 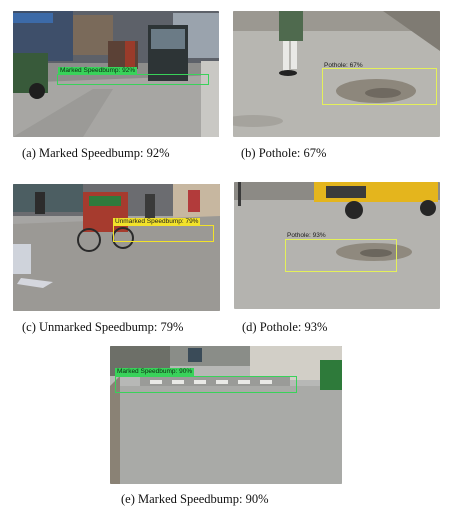 I want to click on detection-label: Marked Speedbump: 92%, so click(x=98, y=71).